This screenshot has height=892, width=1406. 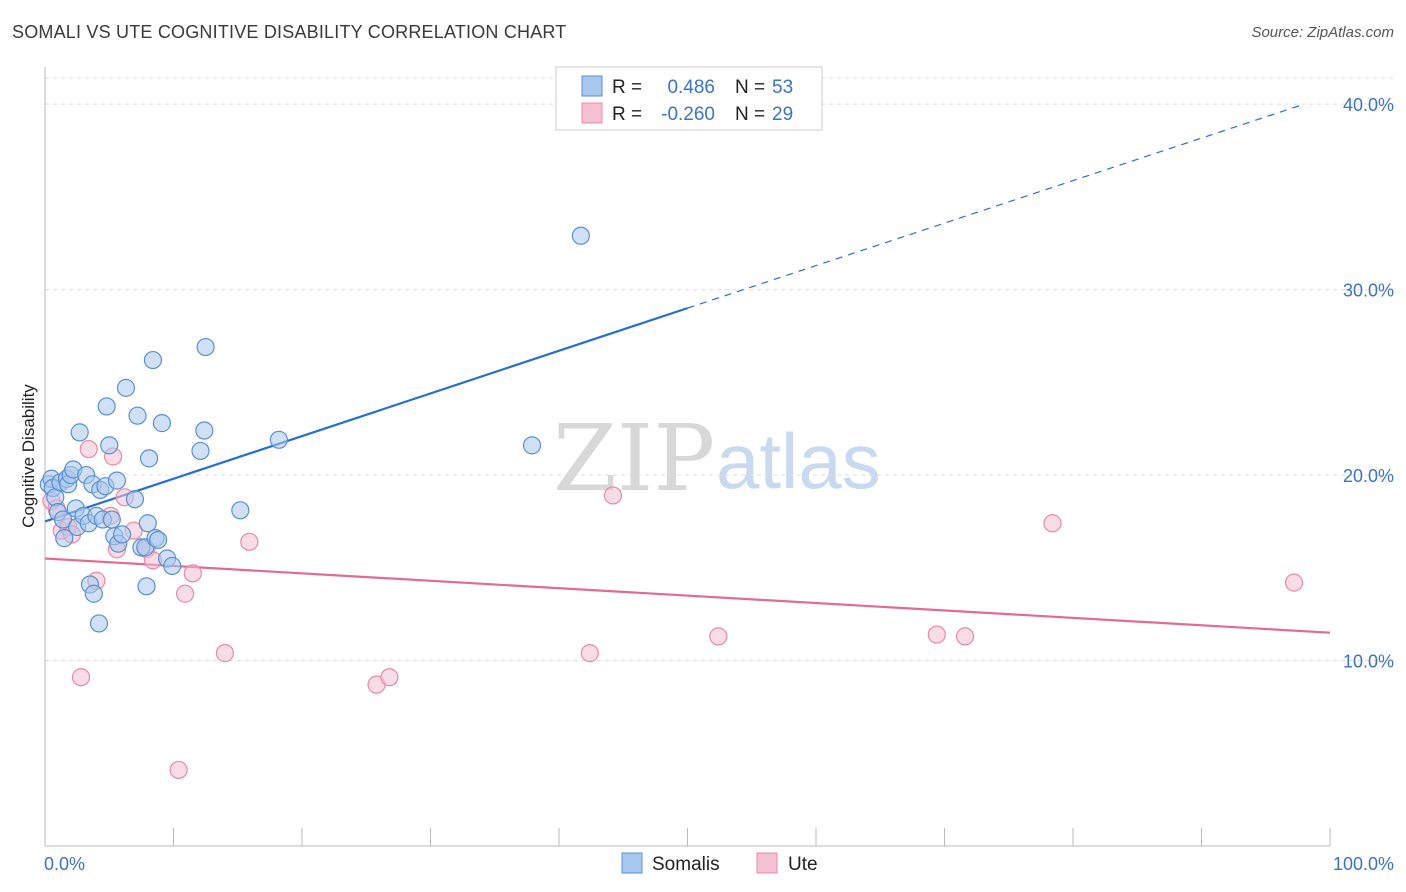 What do you see at coordinates (1368, 383) in the screenshot?
I see `y-tick-labels: 10.0% 20.0% 30.0% 40.0%` at bounding box center [1368, 383].